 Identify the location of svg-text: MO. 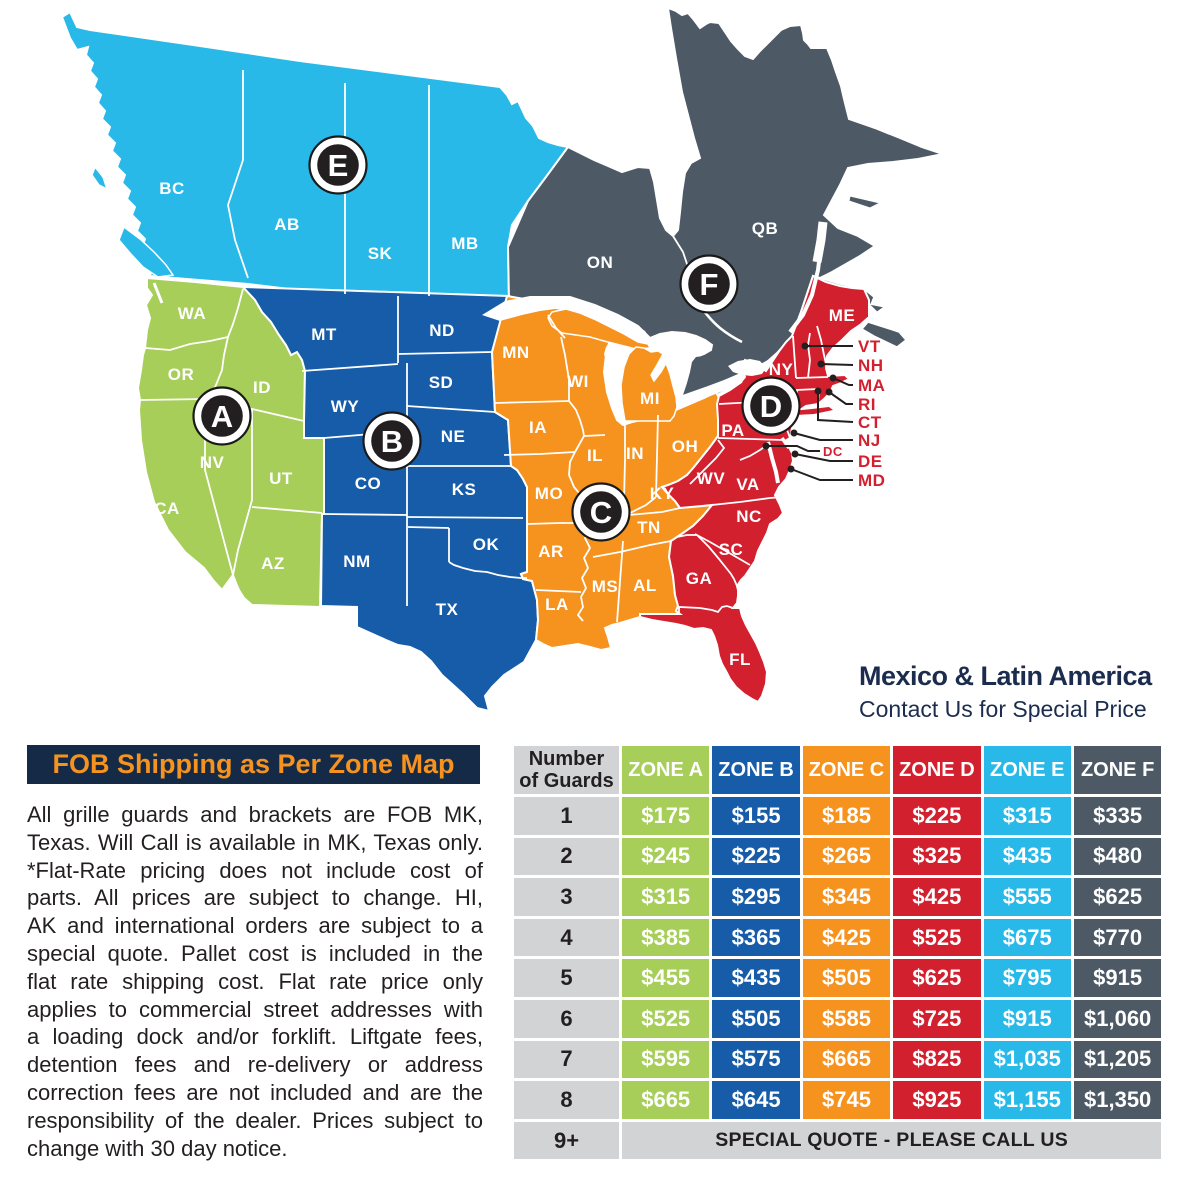
(549, 493).